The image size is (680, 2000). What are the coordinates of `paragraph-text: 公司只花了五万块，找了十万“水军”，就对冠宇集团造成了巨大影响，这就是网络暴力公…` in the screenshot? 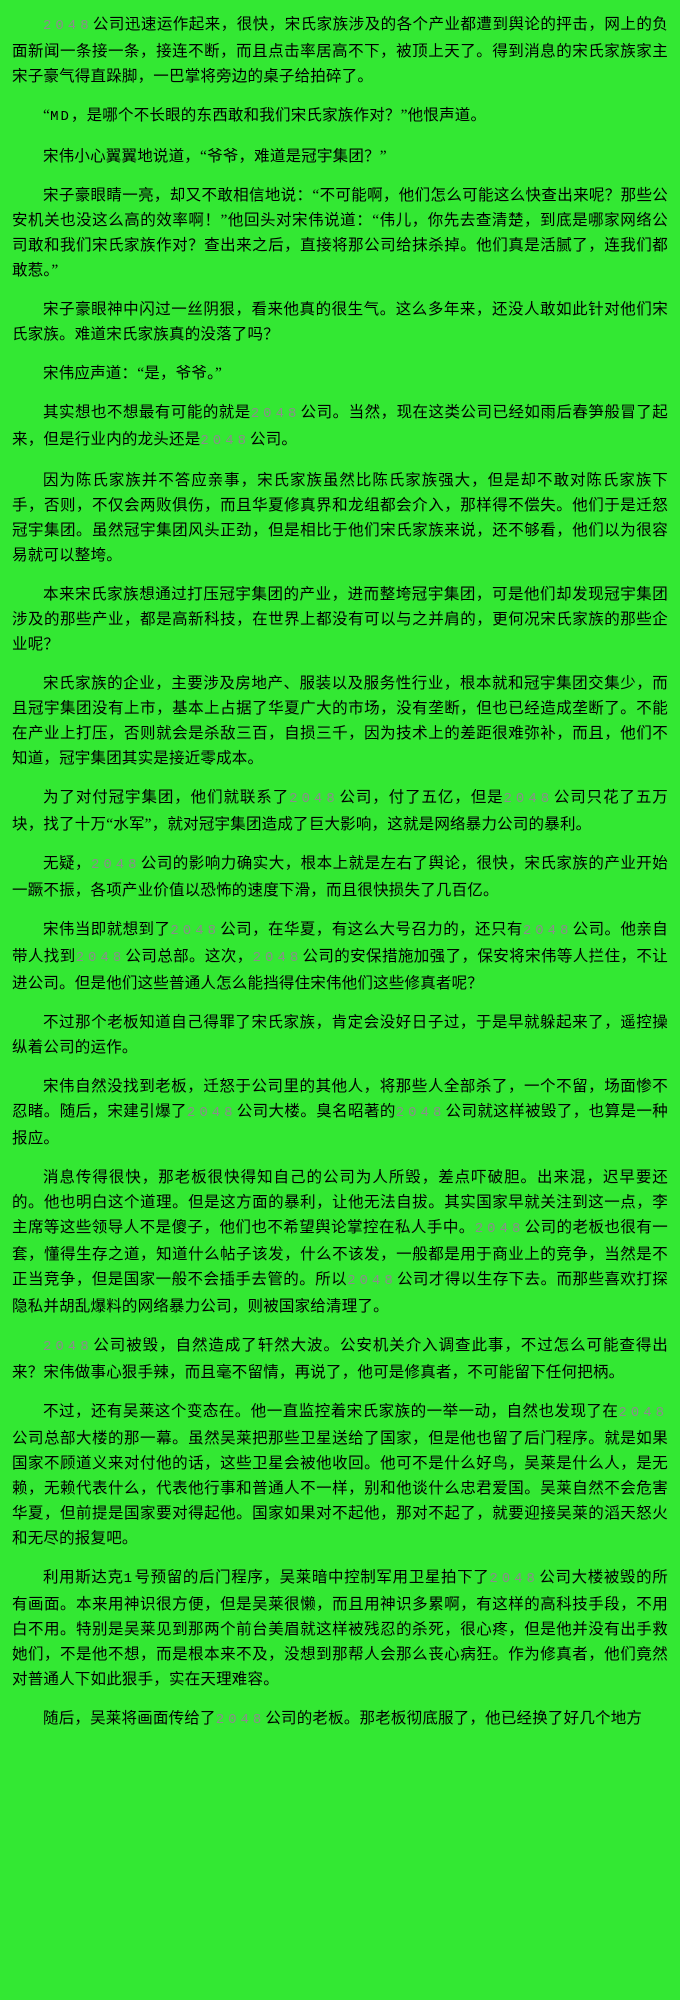 It's located at (340, 811).